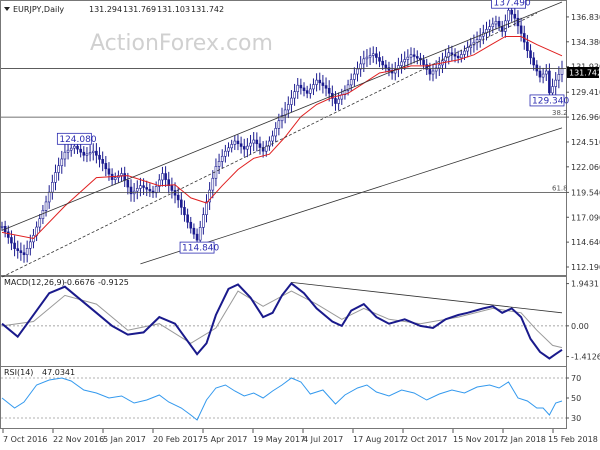  I want to click on macd-y-tick-label: -1.4126, so click(585, 357).